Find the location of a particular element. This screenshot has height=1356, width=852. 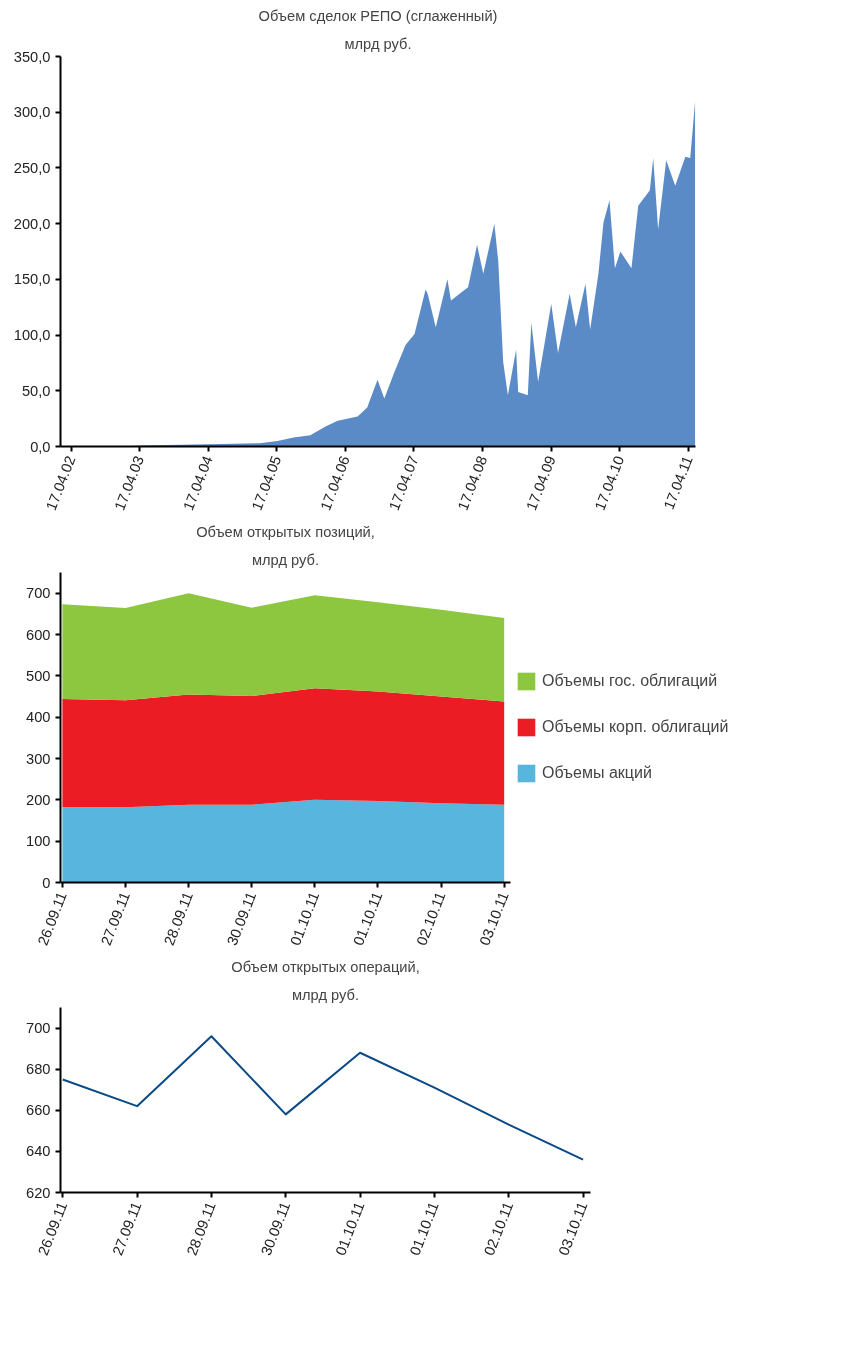

y-tick-label: 200 is located at coordinates (38, 799).